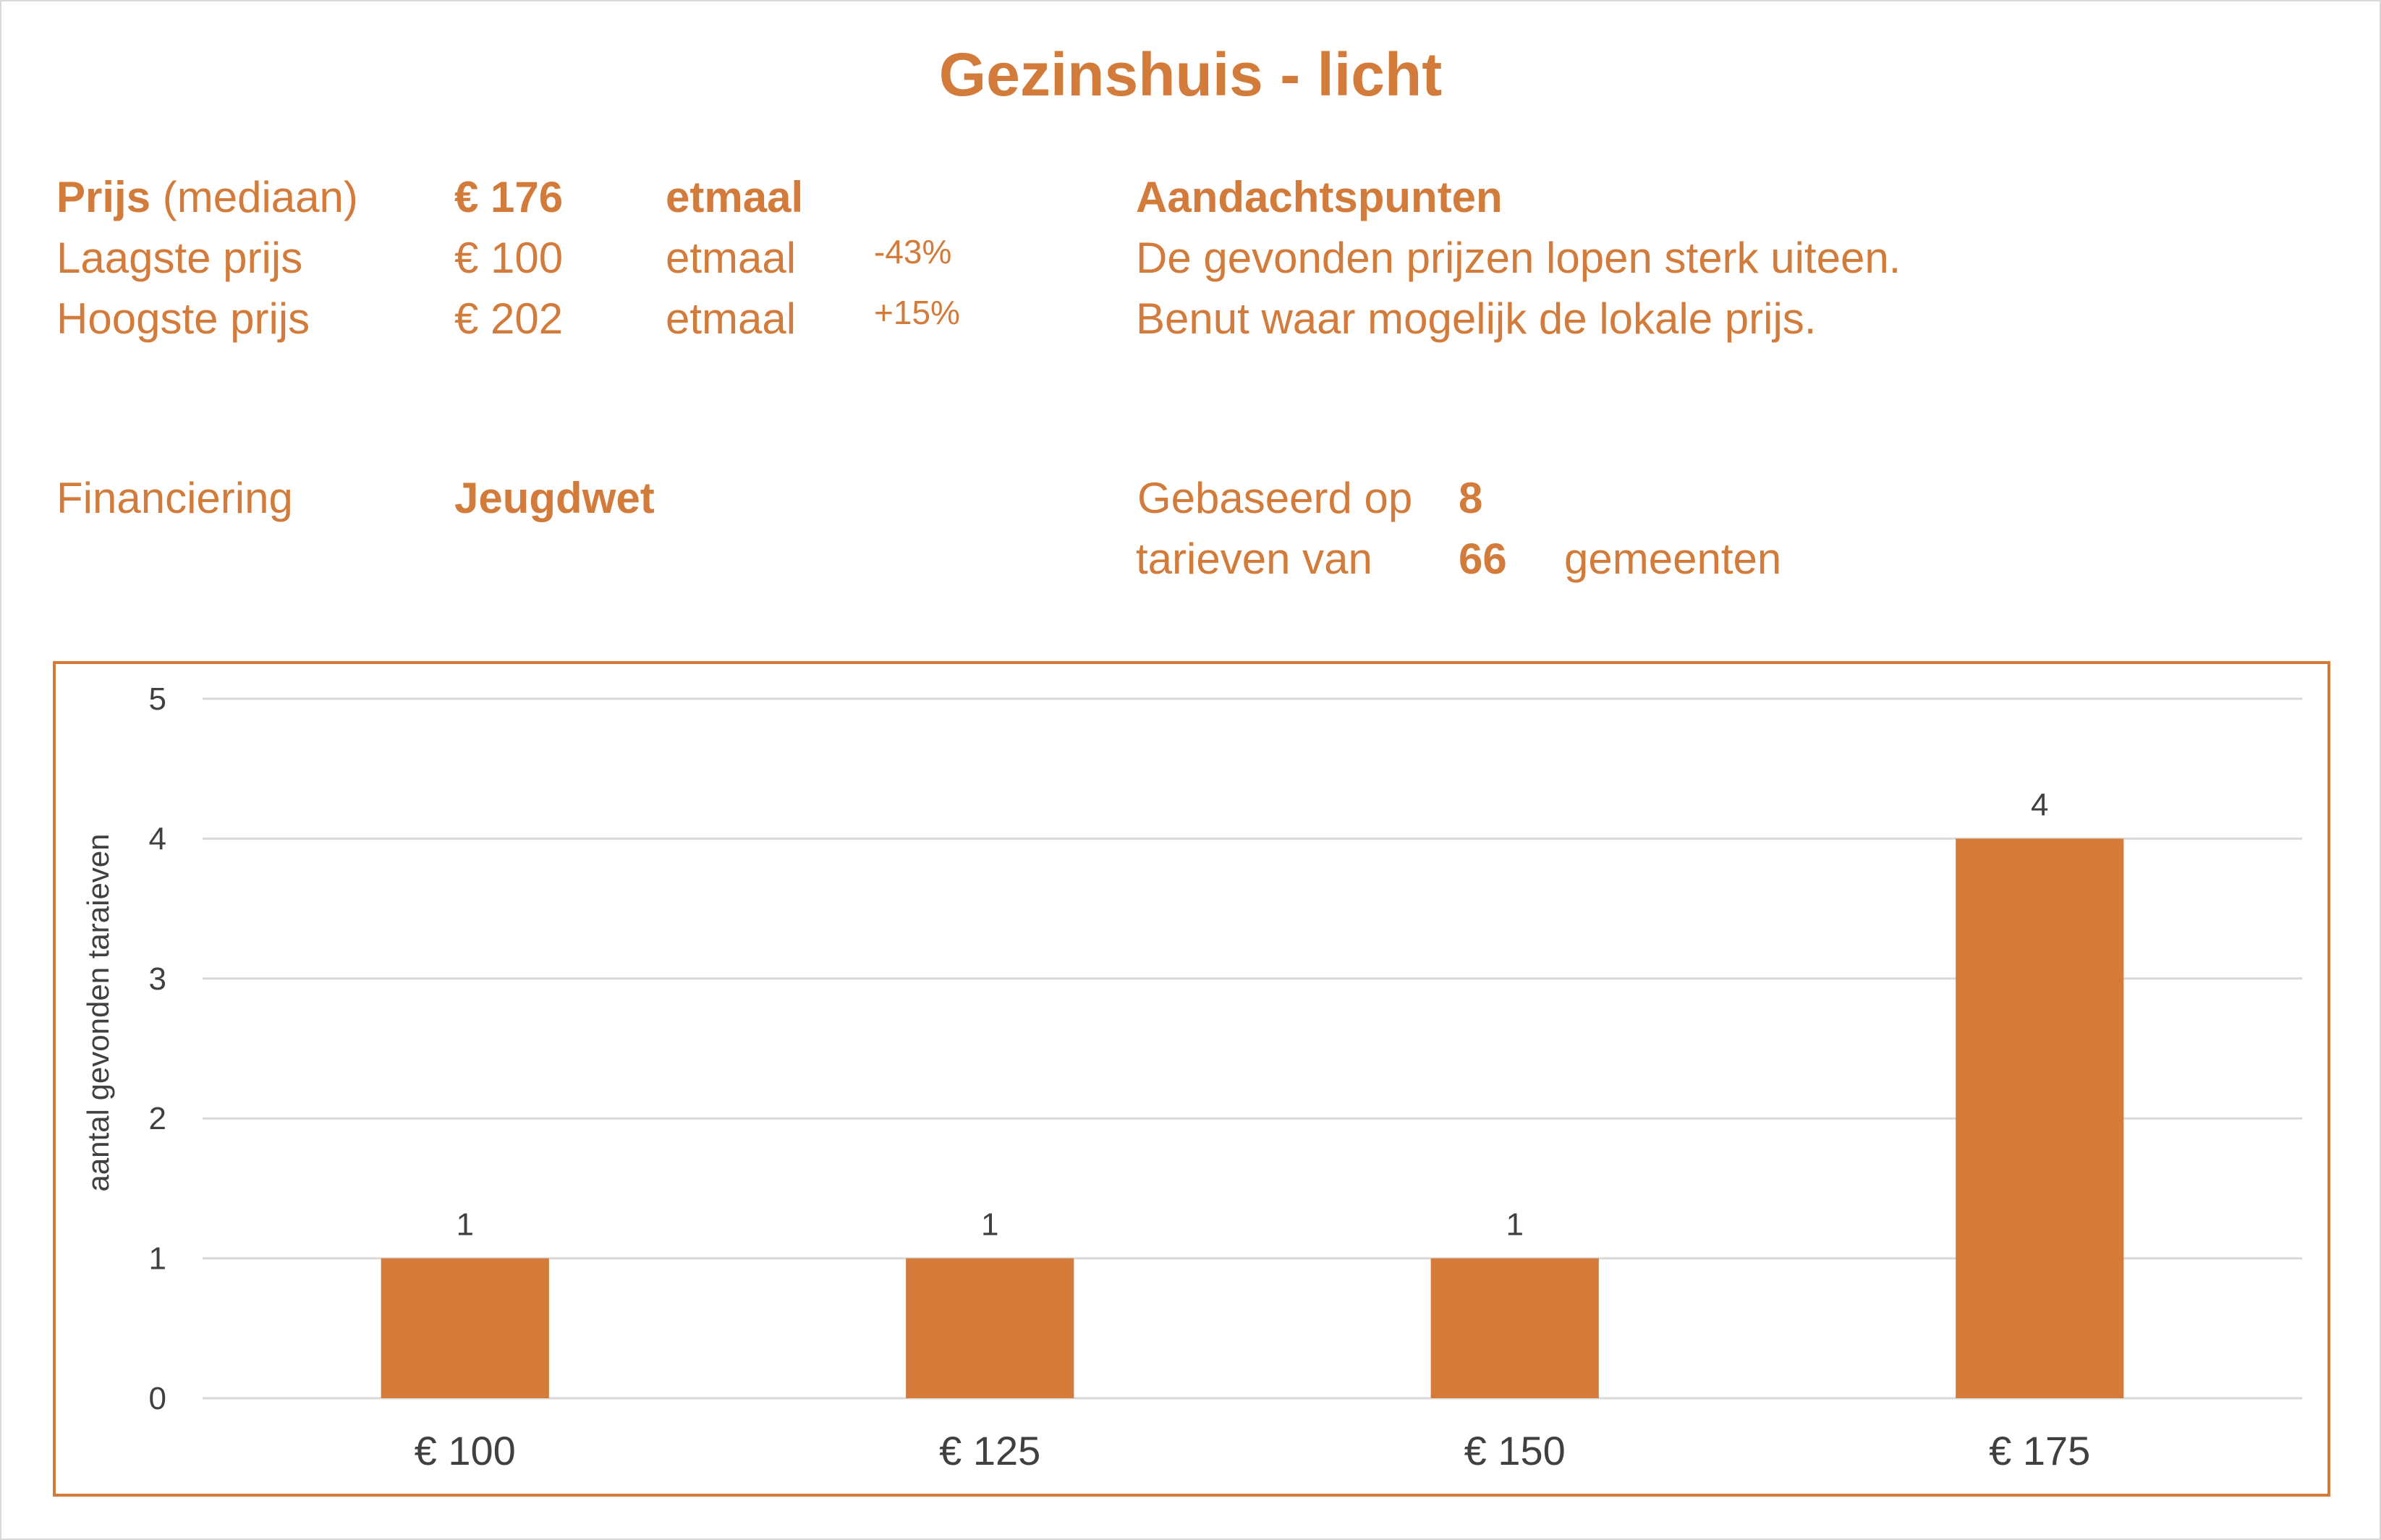 The width and height of the screenshot is (2381, 1540). Describe the element at coordinates (731, 258) in the screenshot. I see `lowest-unit: etmaal` at that location.